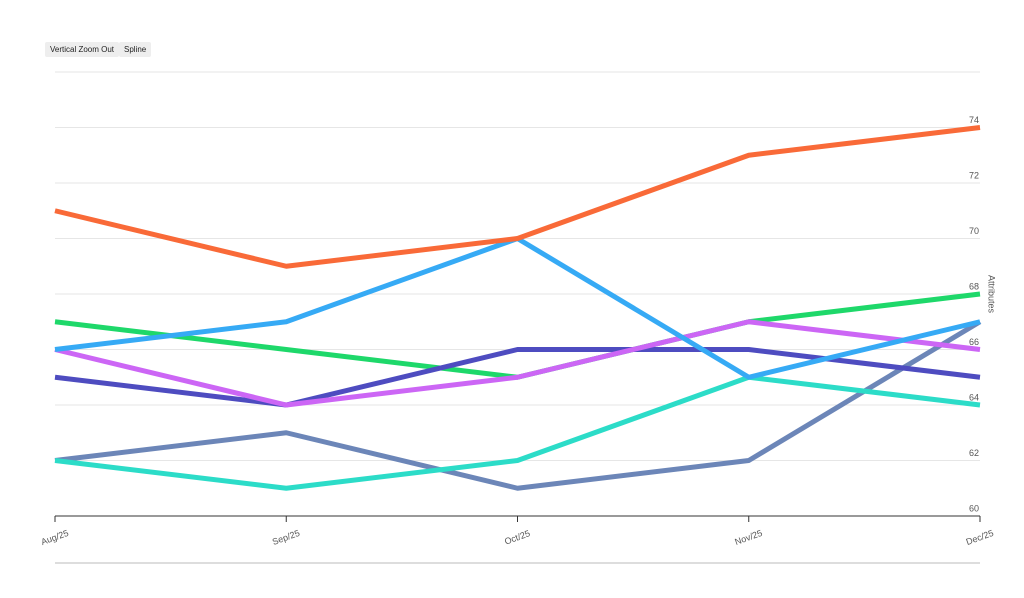 This screenshot has width=1024, height=598. I want to click on y-tick-label: 66, so click(974, 342).